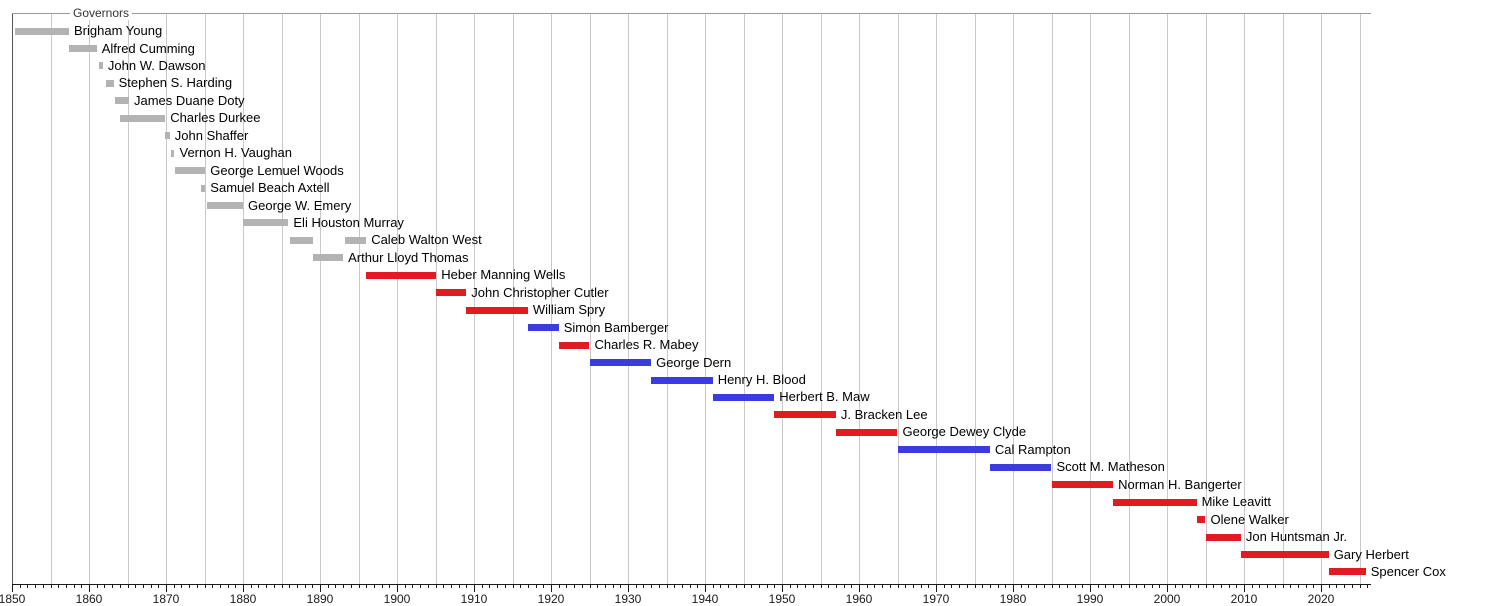  I want to click on x-axis-minor-tick-1998, so click(1152, 586).